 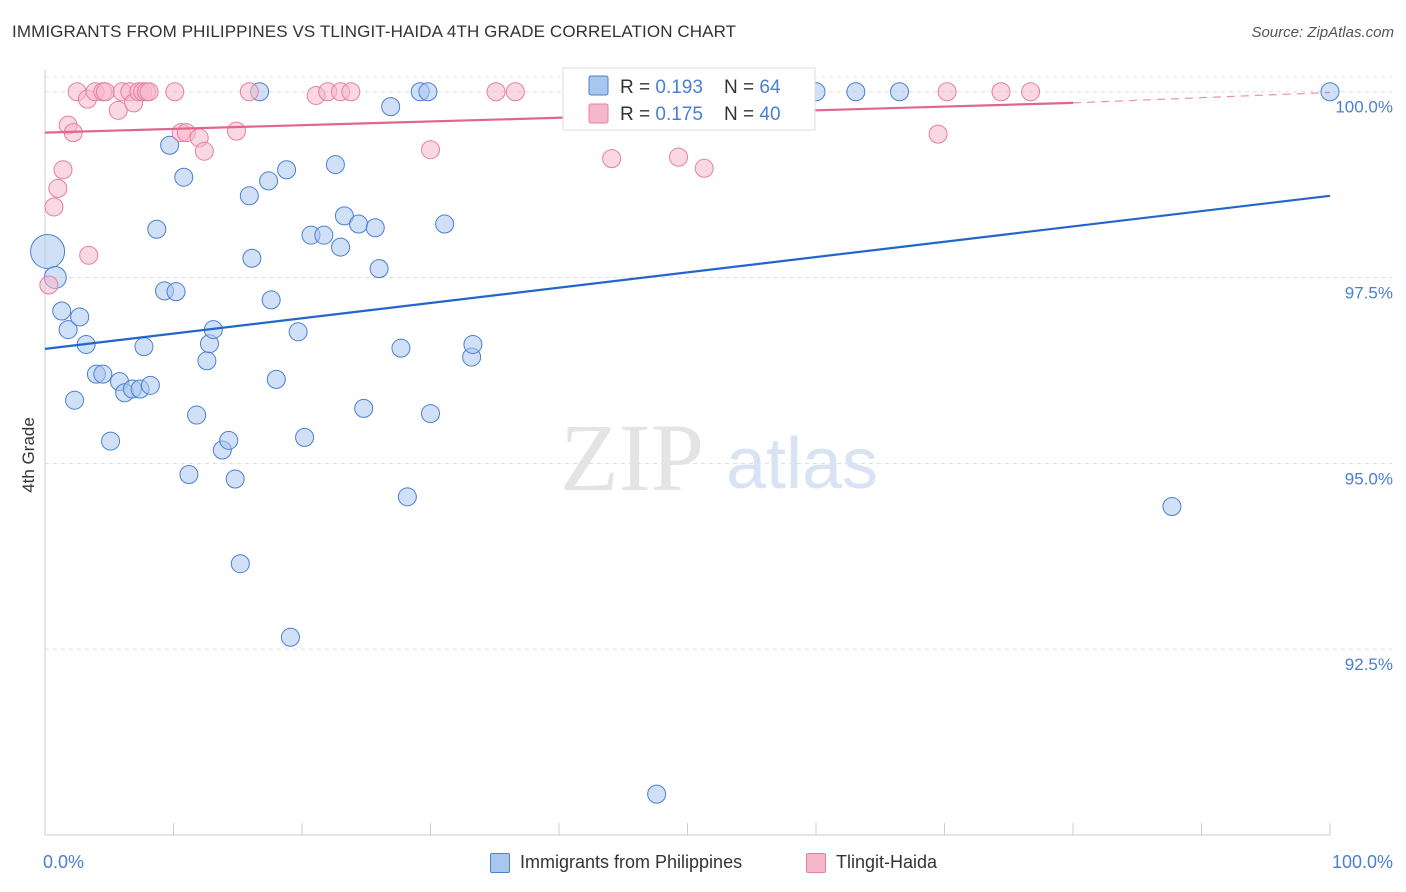 What do you see at coordinates (769, 114) in the screenshot?
I see `stats-n-pink: 40` at bounding box center [769, 114].